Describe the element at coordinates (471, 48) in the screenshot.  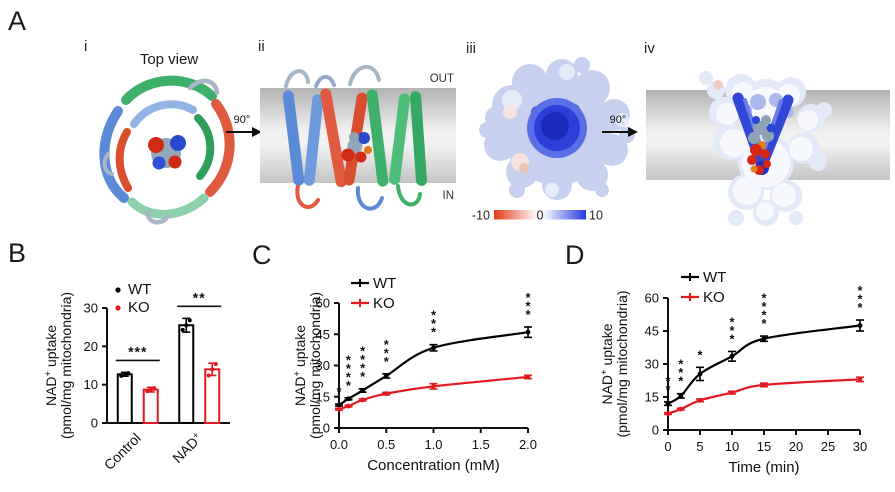
I see `panel-a-iii-label: iii` at that location.